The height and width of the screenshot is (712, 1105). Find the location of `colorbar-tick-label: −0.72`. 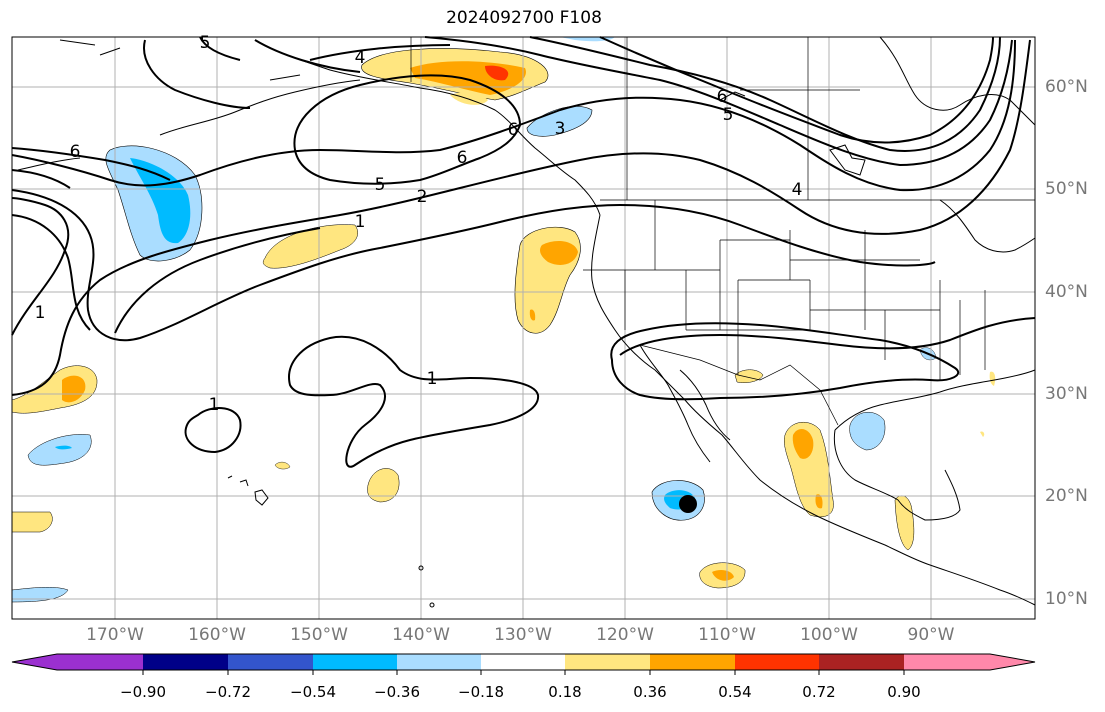

colorbar-tick-label: −0.72 is located at coordinates (228, 692).